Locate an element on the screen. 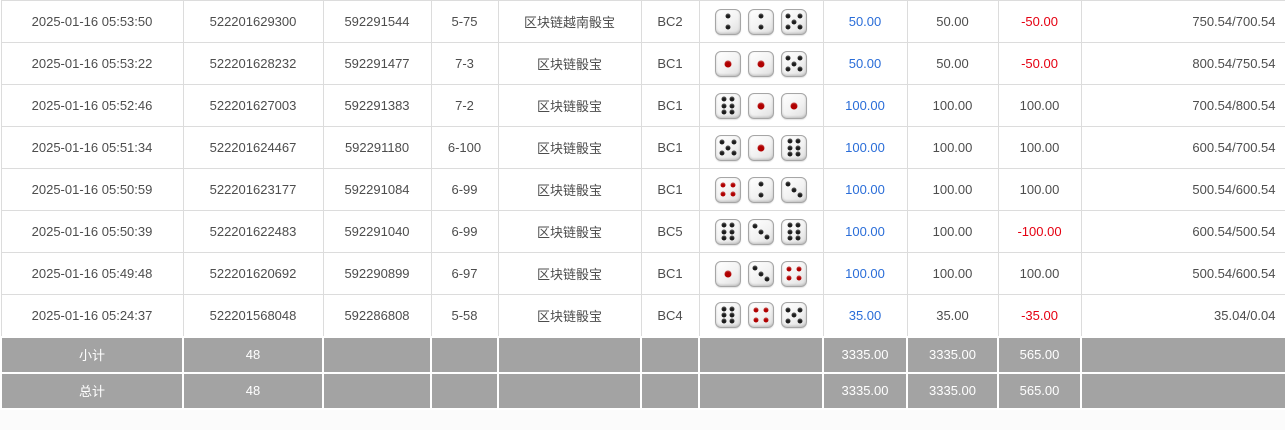 The width and height of the screenshot is (1285, 430). subtotal-row-valid-total: 3335.00 is located at coordinates (952, 354).